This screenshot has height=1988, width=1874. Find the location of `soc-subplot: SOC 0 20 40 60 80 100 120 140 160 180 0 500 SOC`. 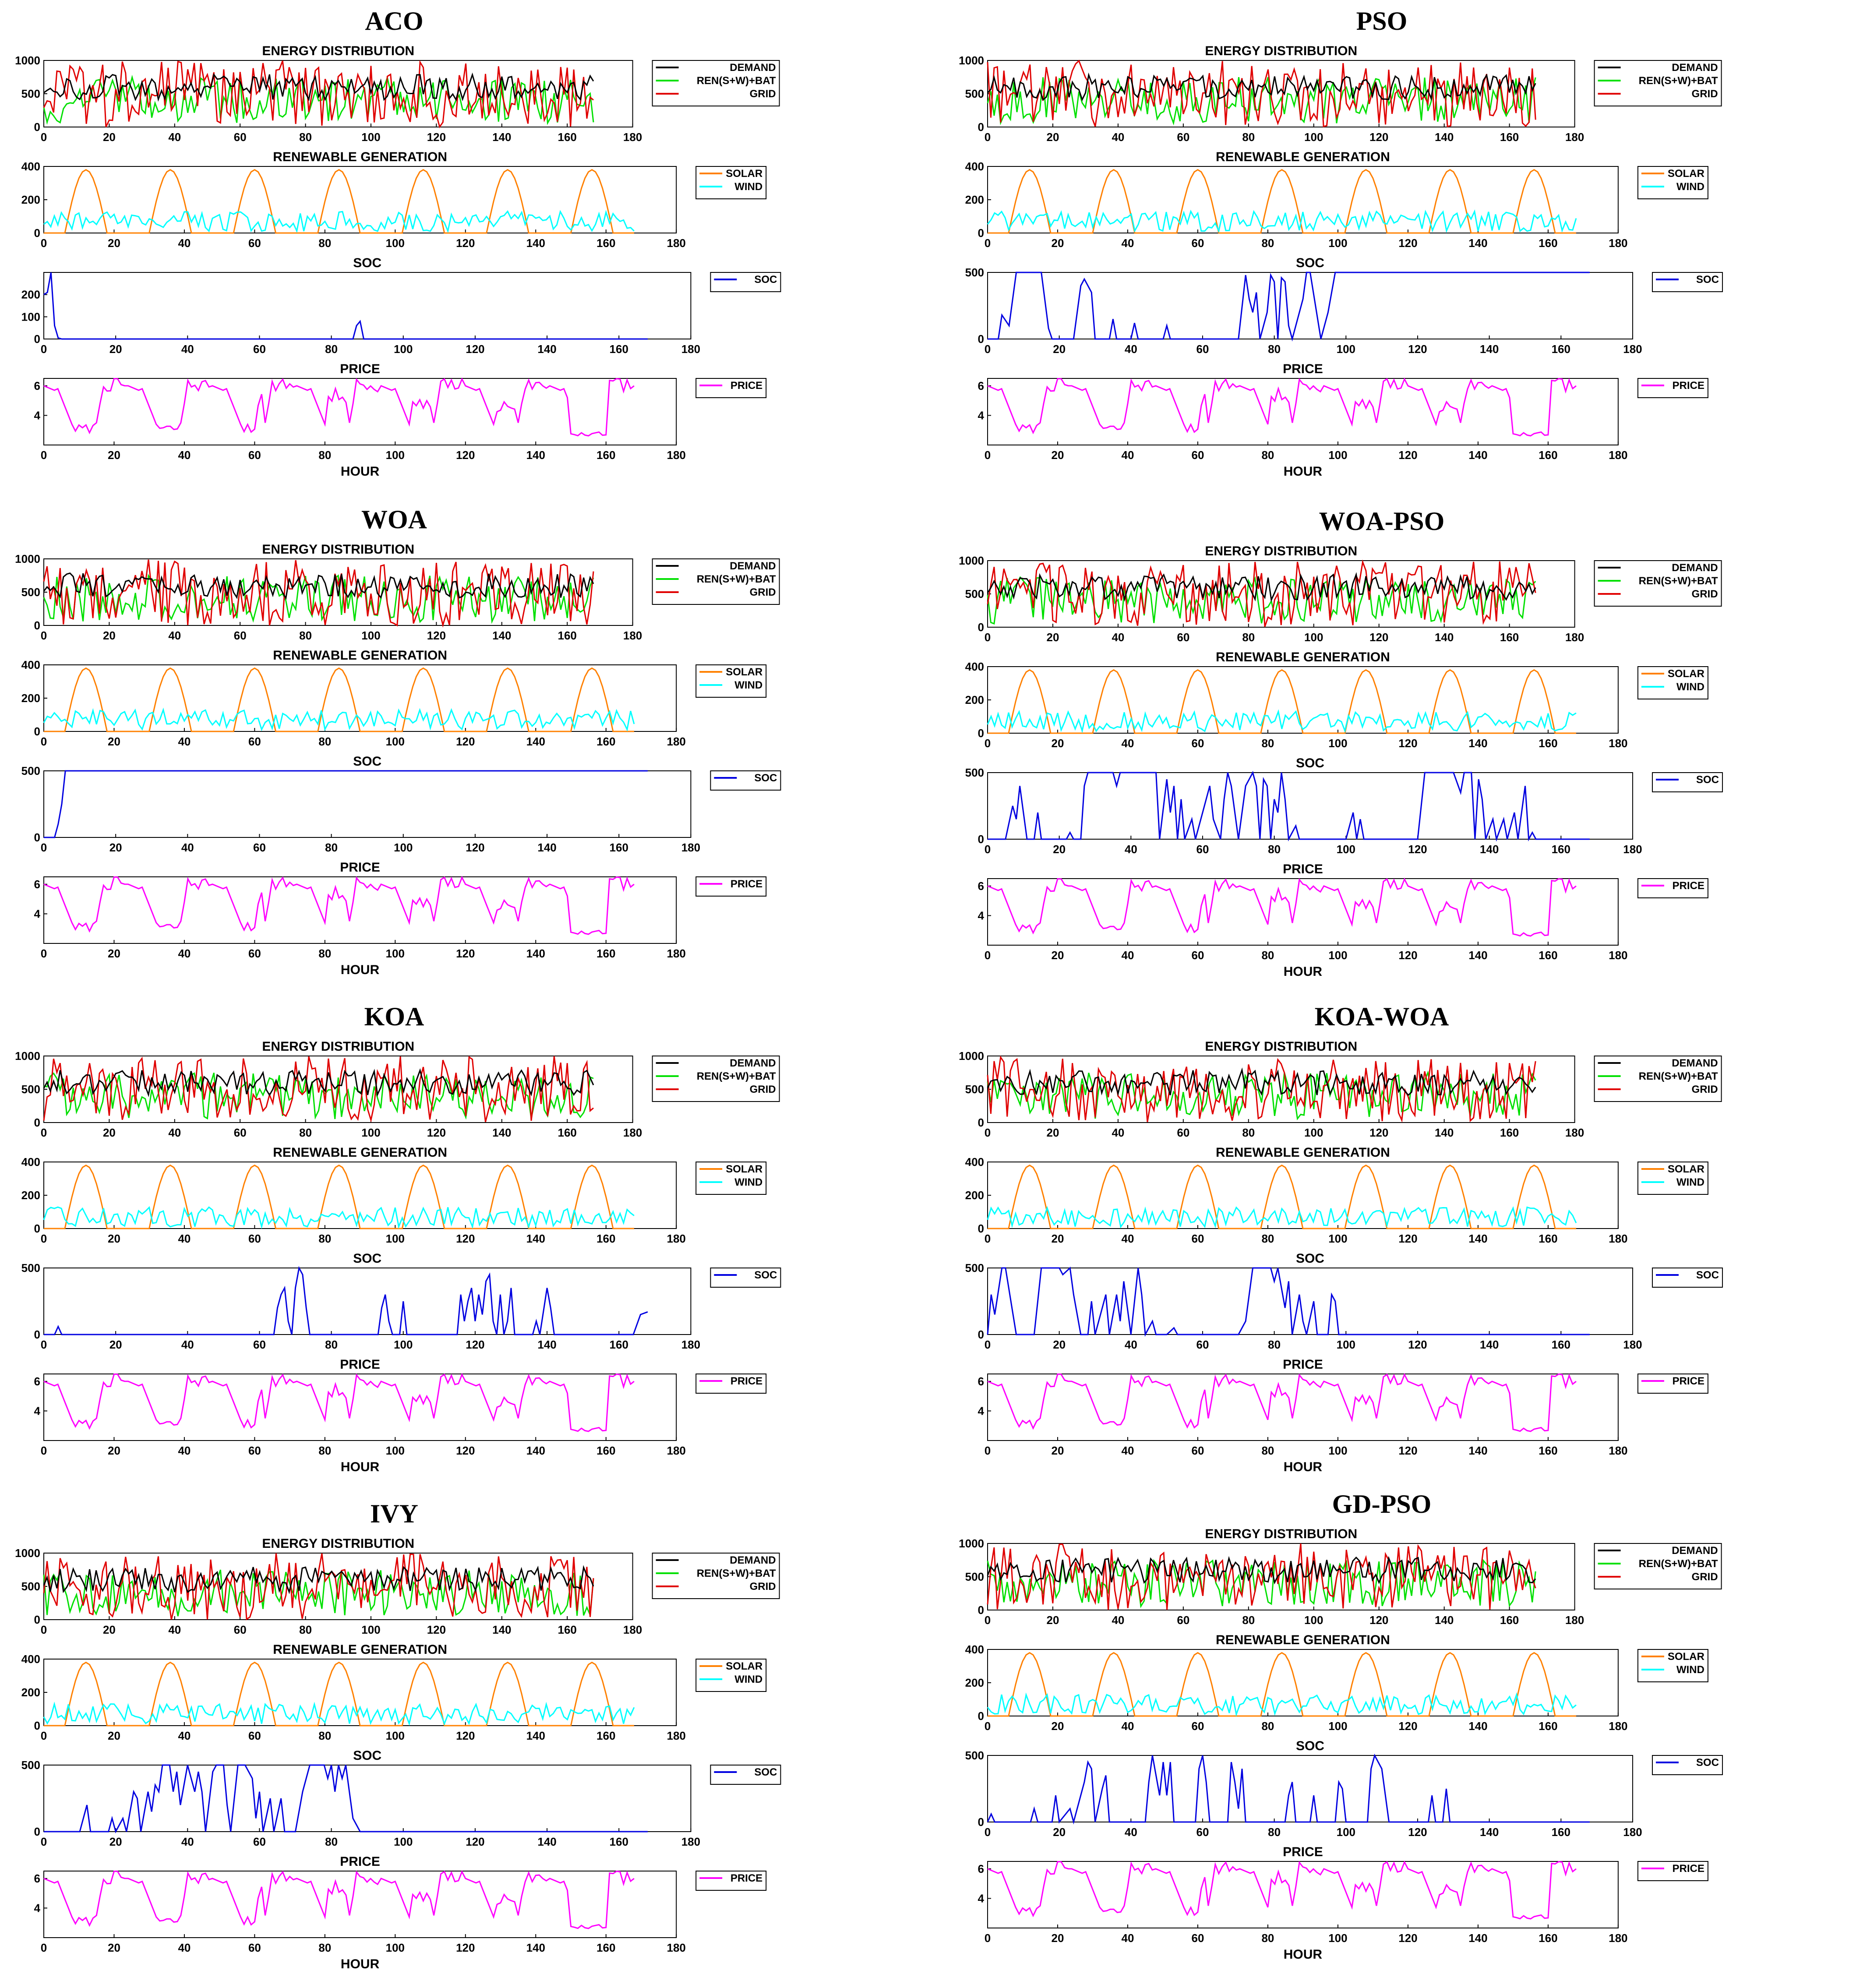

soc-subplot: SOC 0 20 40 60 80 100 120 140 160 180 0 500 SOC is located at coordinates (1344, 1789).